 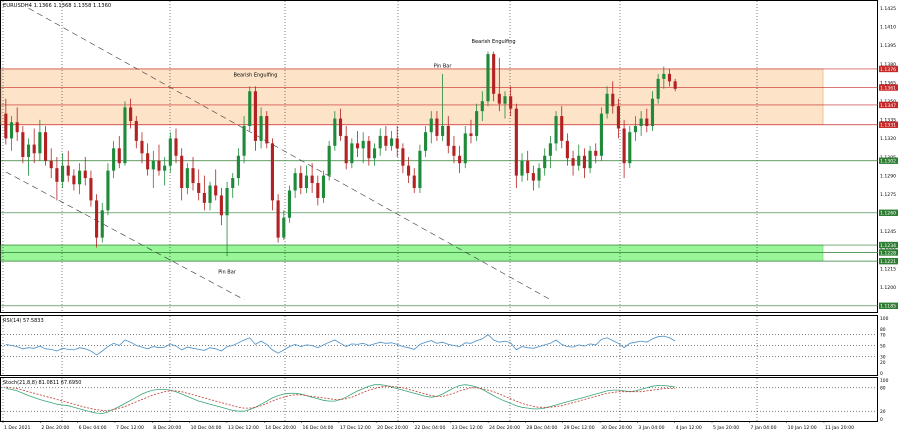 What do you see at coordinates (888, 195) in the screenshot?
I see `price-tick-label: 1.1275` at bounding box center [888, 195].